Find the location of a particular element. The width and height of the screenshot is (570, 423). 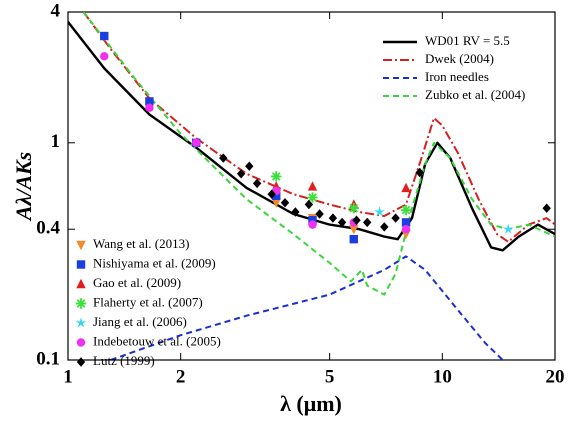

y-tick-label: 0.4 is located at coordinates (48, 228).